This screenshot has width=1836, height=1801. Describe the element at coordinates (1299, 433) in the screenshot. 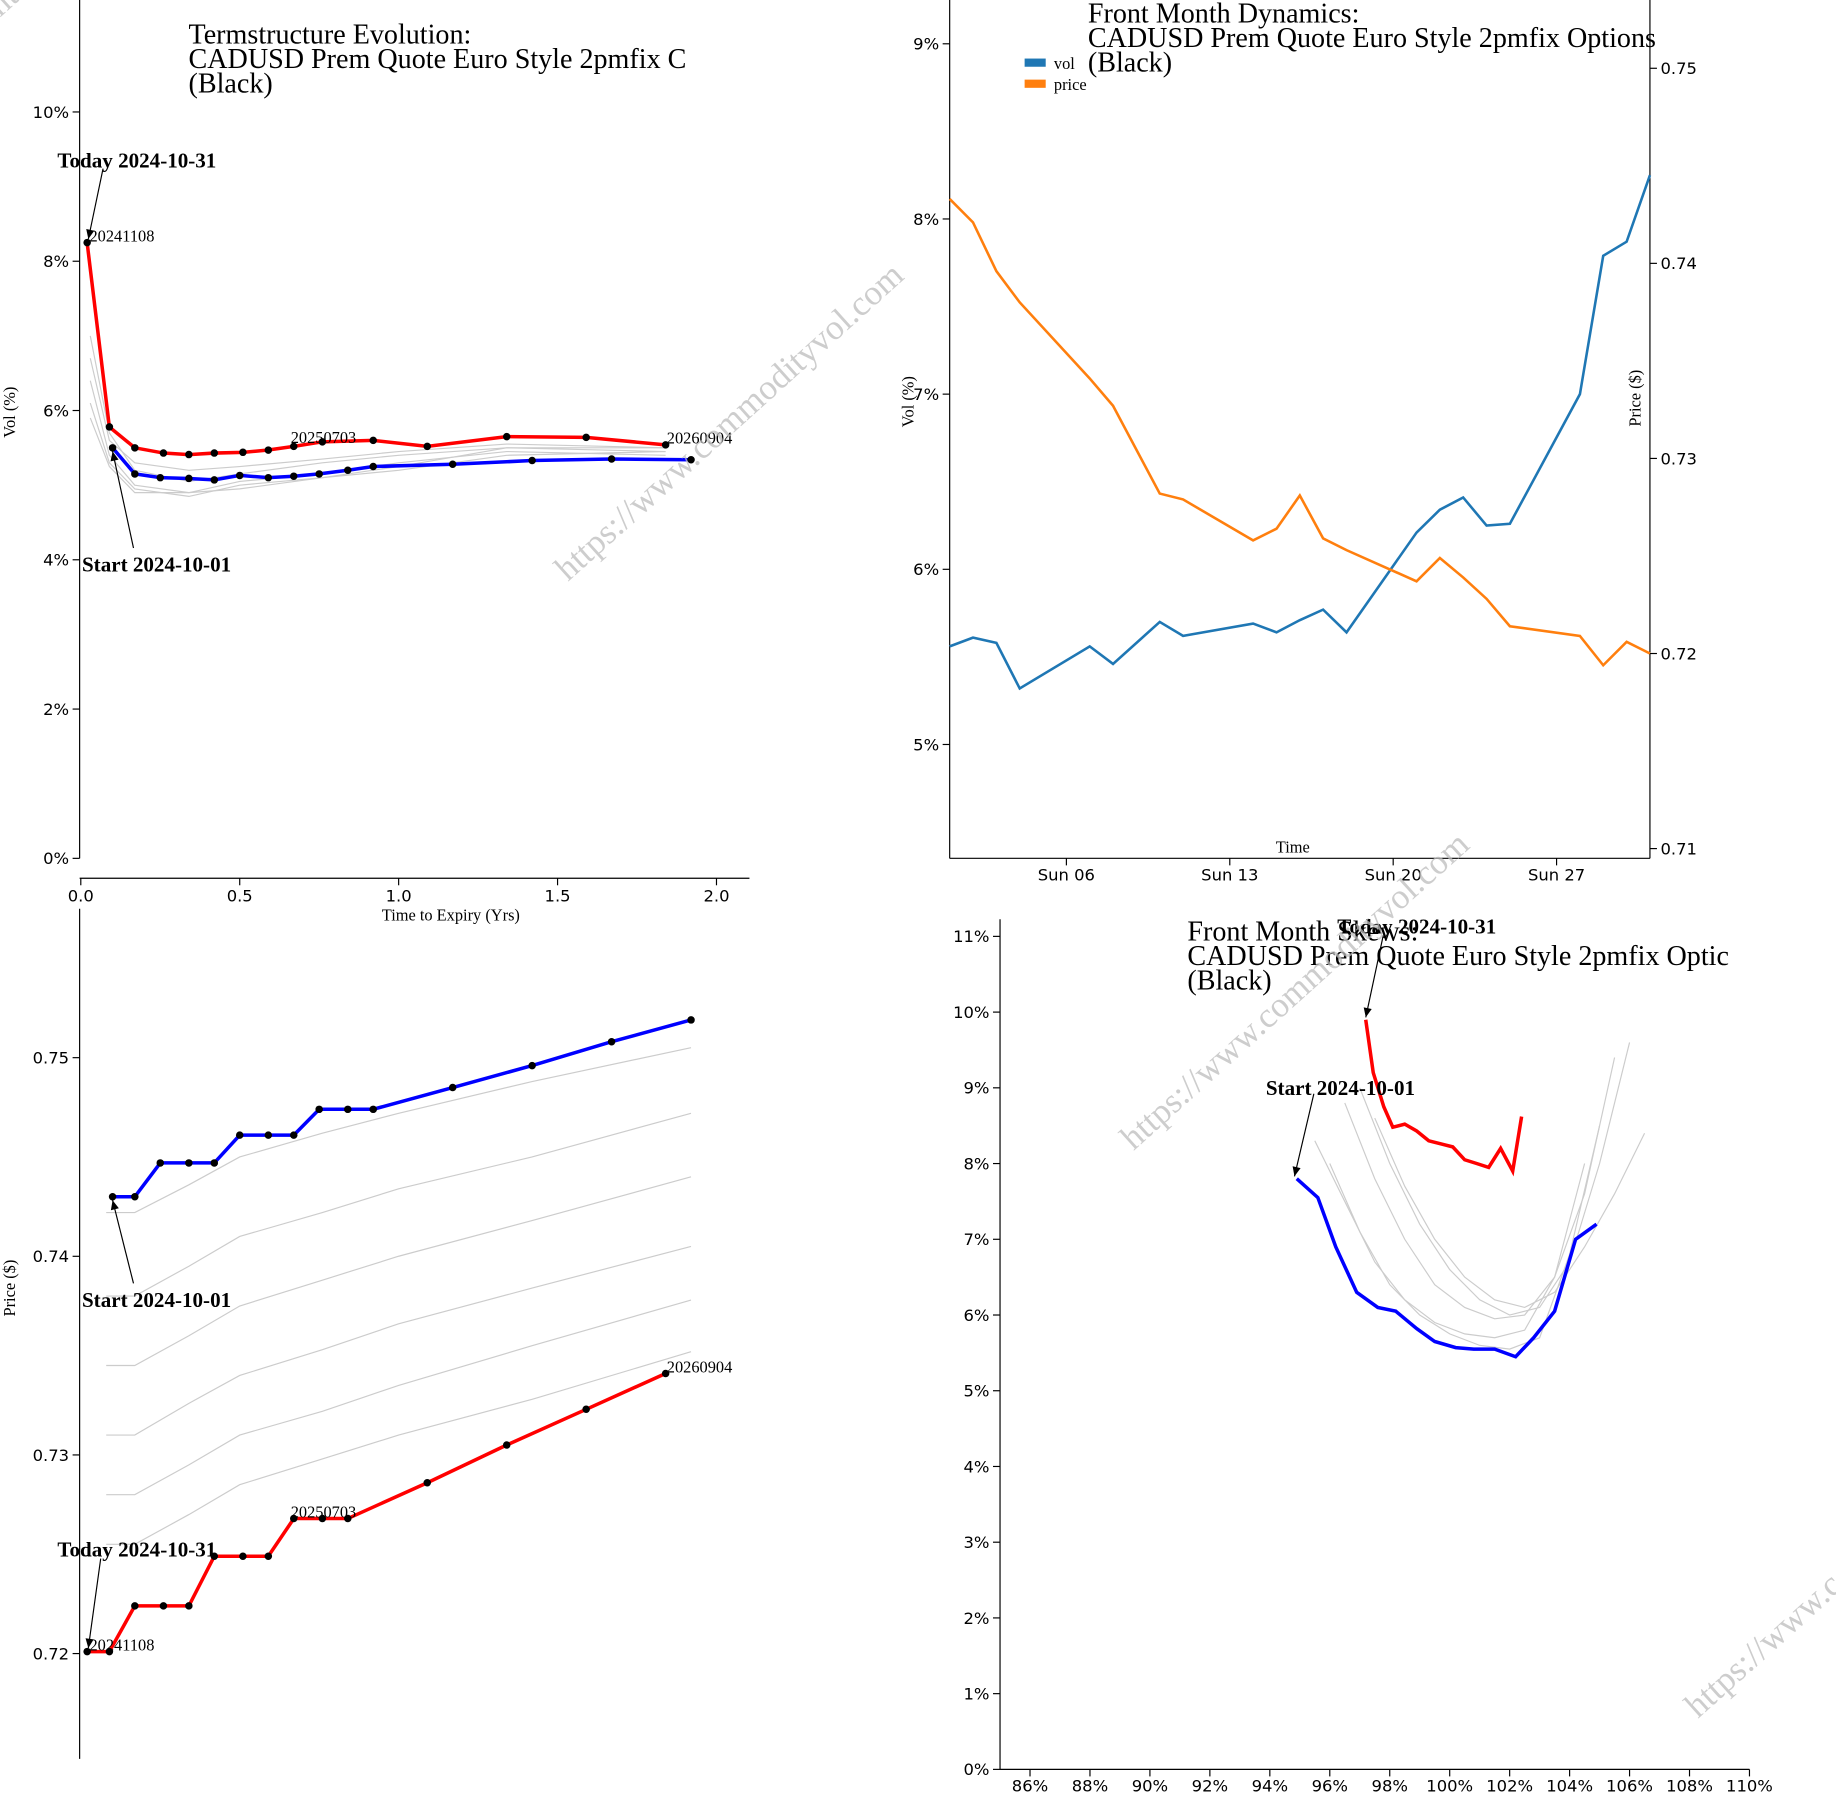

I see `price-line` at that location.